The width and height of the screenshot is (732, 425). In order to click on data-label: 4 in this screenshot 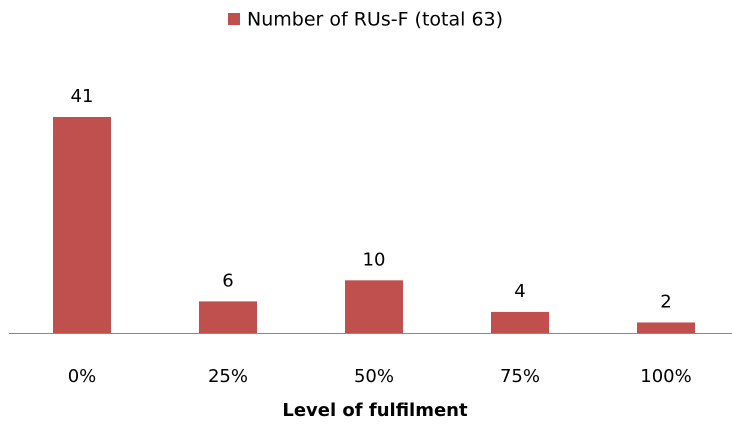, I will do `click(519, 291)`.